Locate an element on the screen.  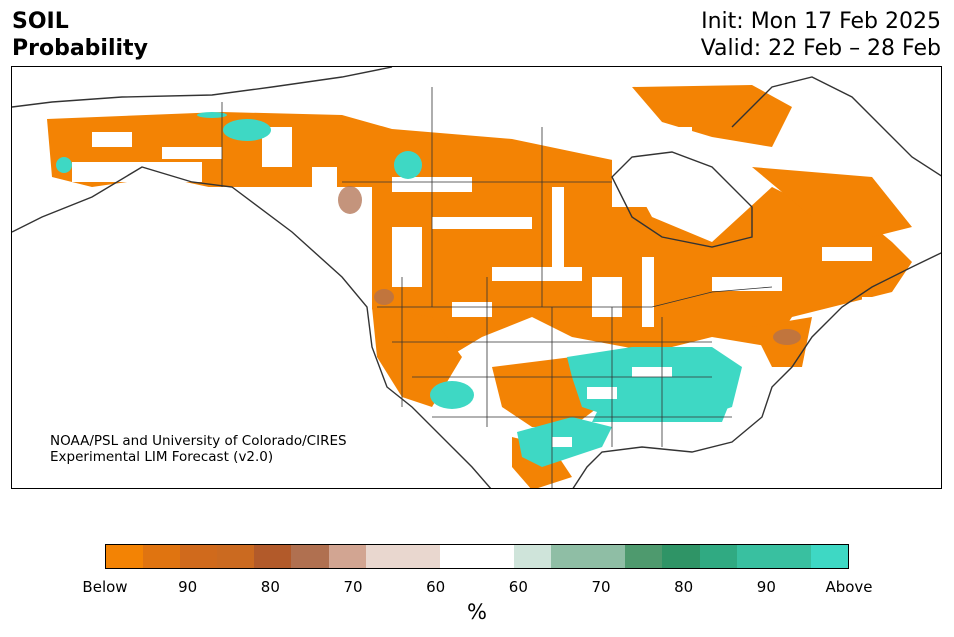
transition-bands is located at coordinates (569, 265).